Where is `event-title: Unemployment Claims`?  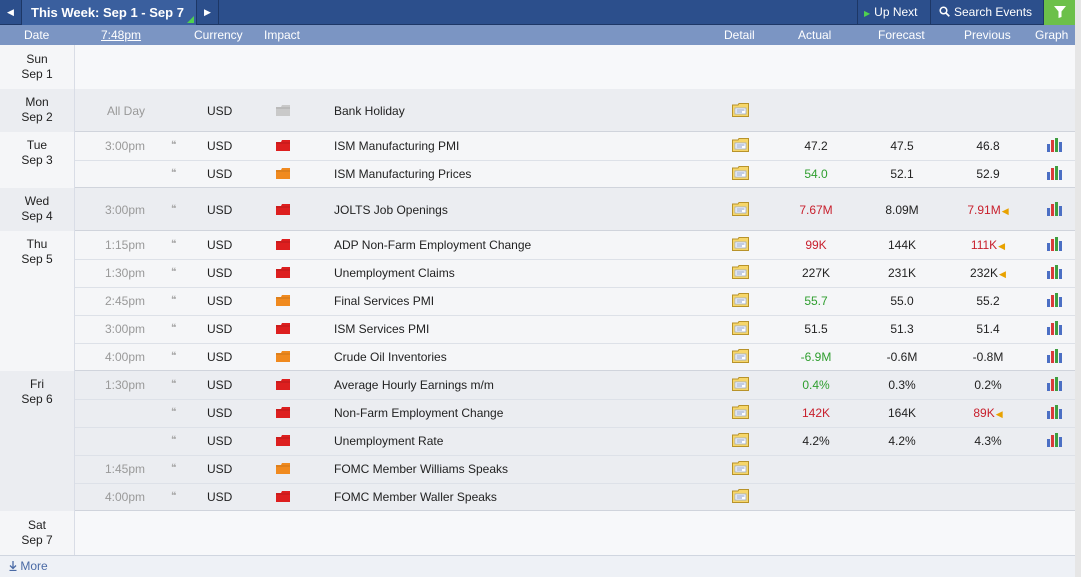
event-title: Unemployment Claims is located at coordinates (394, 273).